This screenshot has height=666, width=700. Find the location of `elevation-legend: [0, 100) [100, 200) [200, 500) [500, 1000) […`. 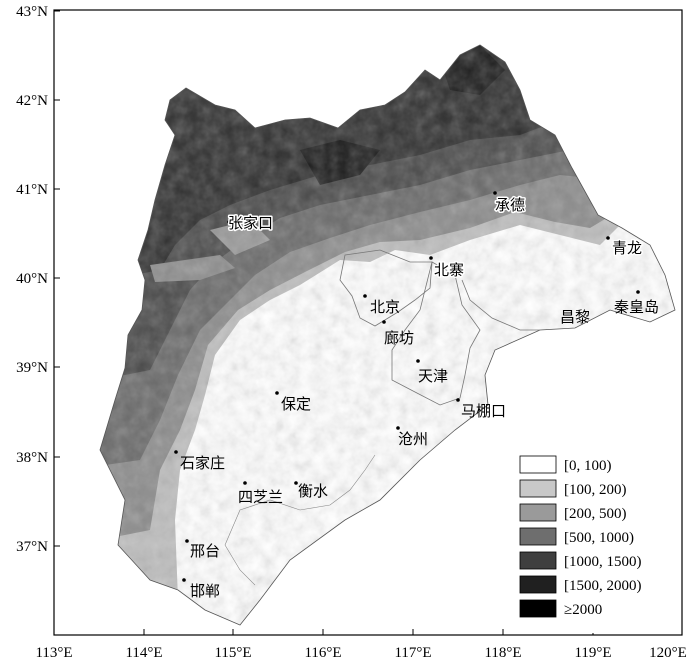

elevation-legend: [0, 100) [100, 200) [200, 500) [500, 1000) [… is located at coordinates (597, 541).